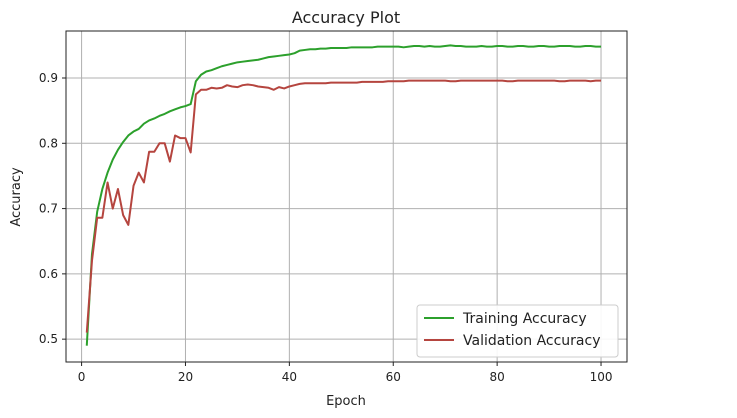  I want to click on x-tick-label: 20, so click(185, 377).